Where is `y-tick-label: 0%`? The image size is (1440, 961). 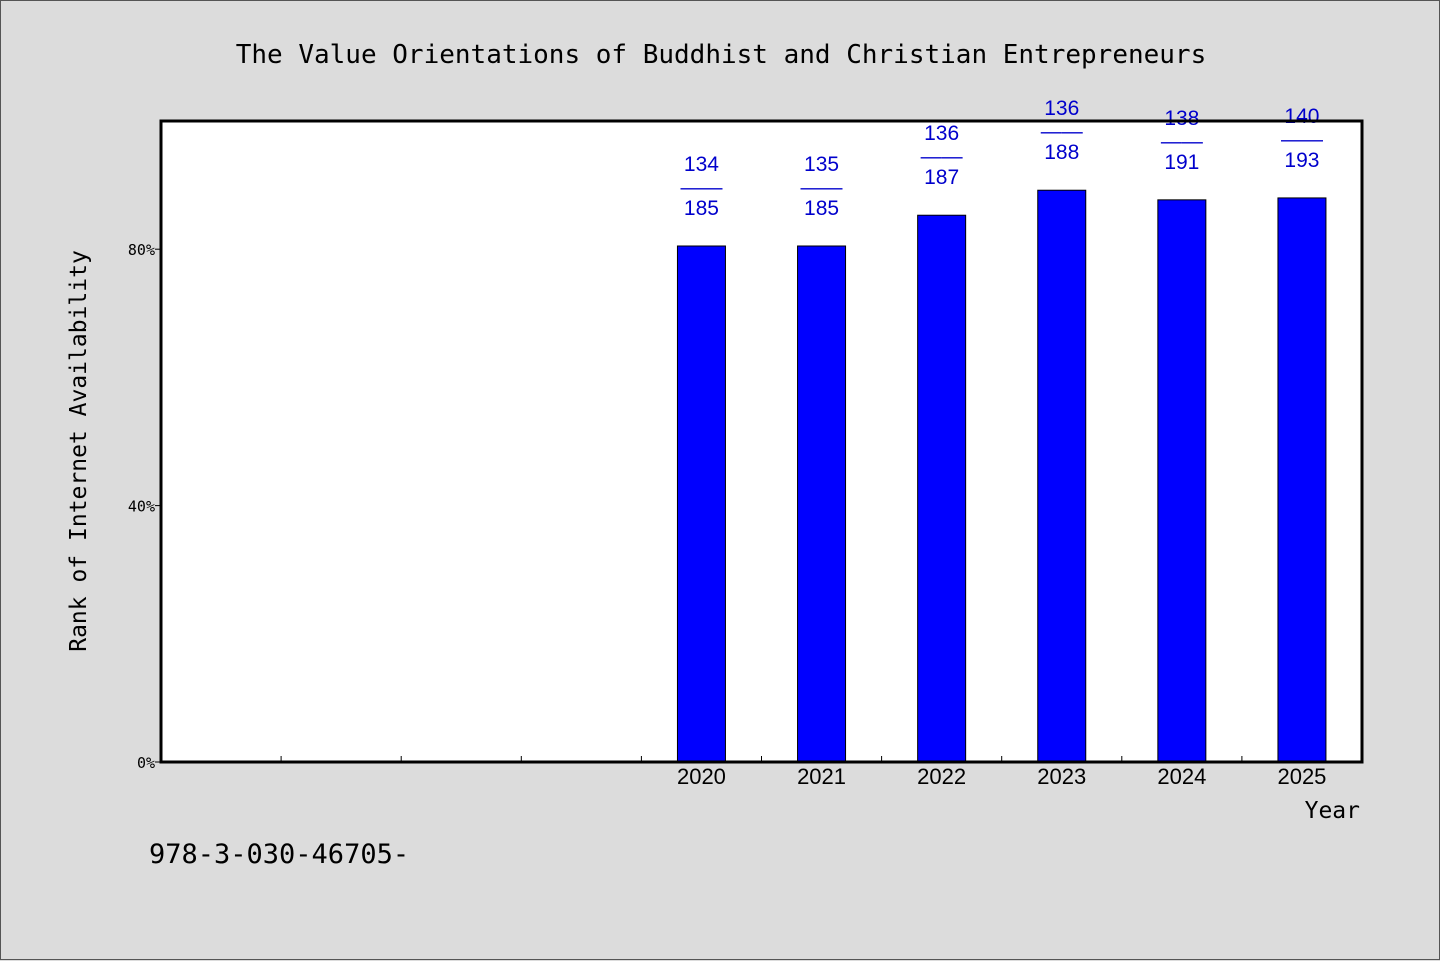
y-tick-label: 0% is located at coordinates (146, 763).